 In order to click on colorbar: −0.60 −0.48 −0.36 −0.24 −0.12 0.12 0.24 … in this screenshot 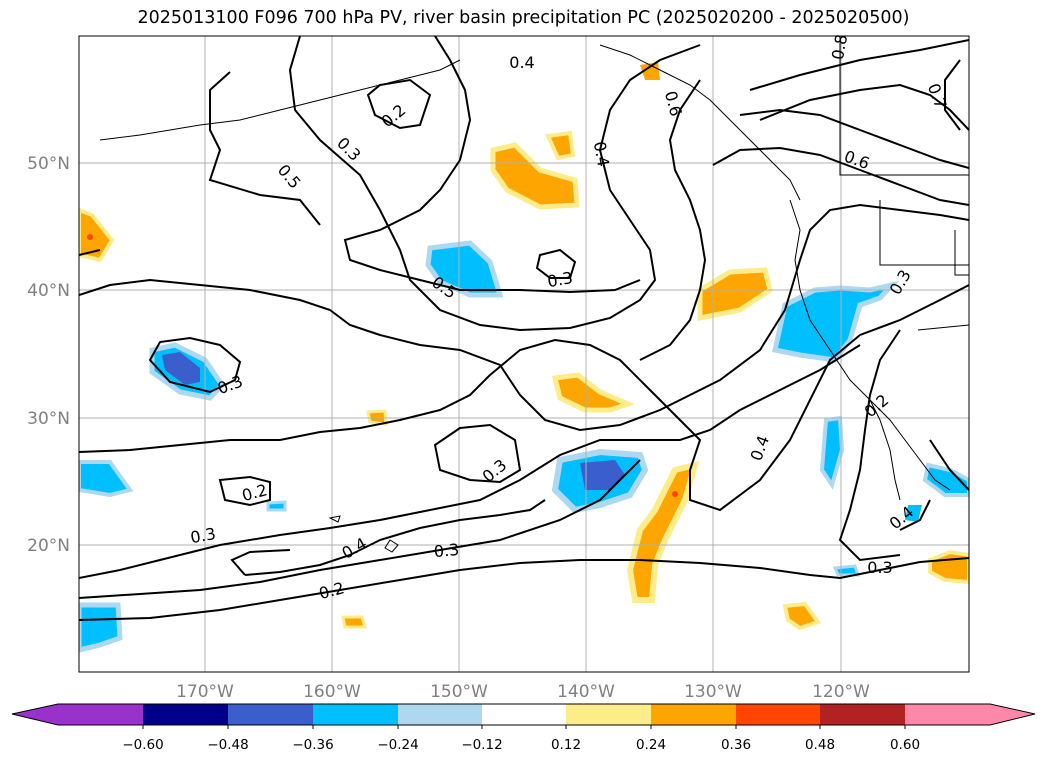, I will do `click(523, 728)`.